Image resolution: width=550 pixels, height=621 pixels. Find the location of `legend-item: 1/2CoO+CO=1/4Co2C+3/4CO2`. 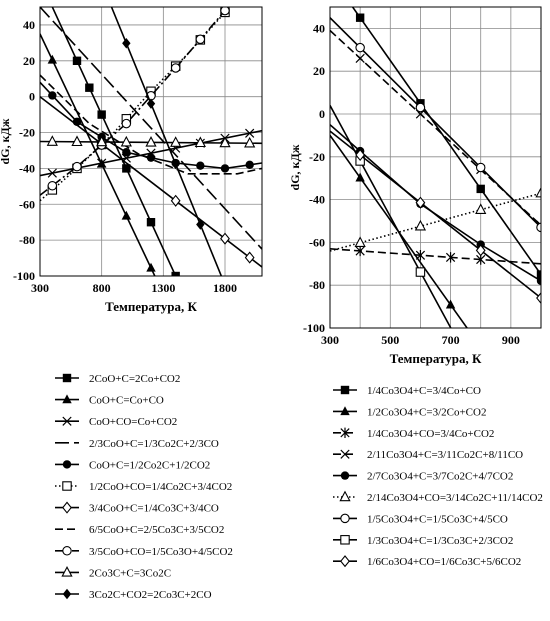

legend-item: 1/2CoO+CO=1/4Co2C+3/4CO2 is located at coordinates (143, 487).